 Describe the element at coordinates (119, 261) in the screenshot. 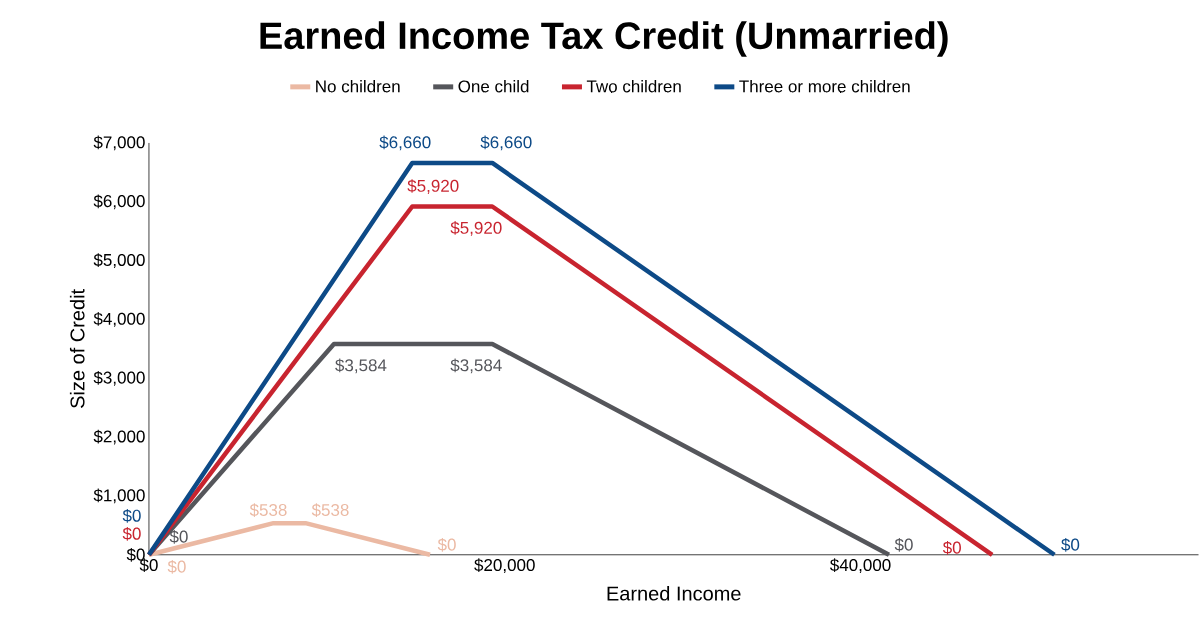

I see `y-tick-label: $5,000` at that location.